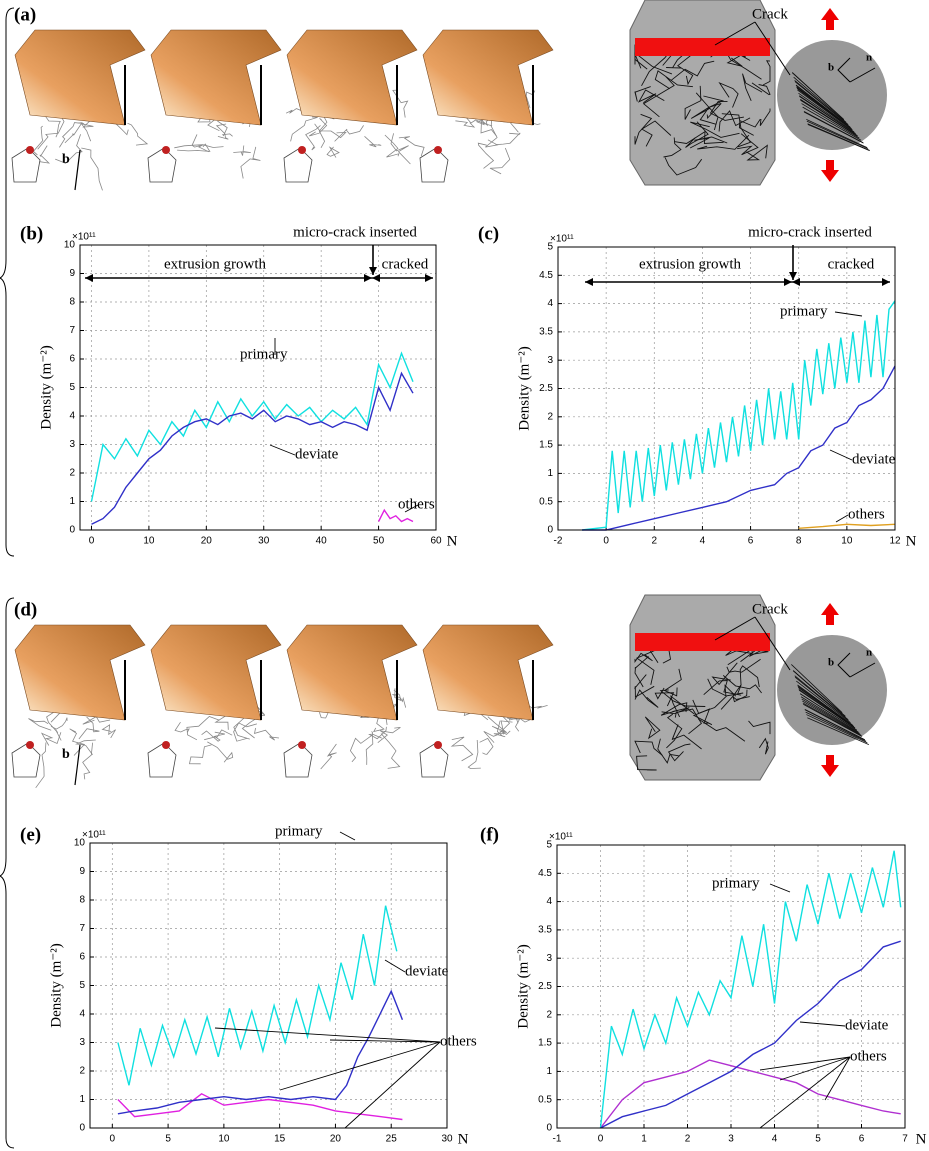 This screenshot has height=1151, width=929. I want to click on panel-label: (d), so click(25, 609).